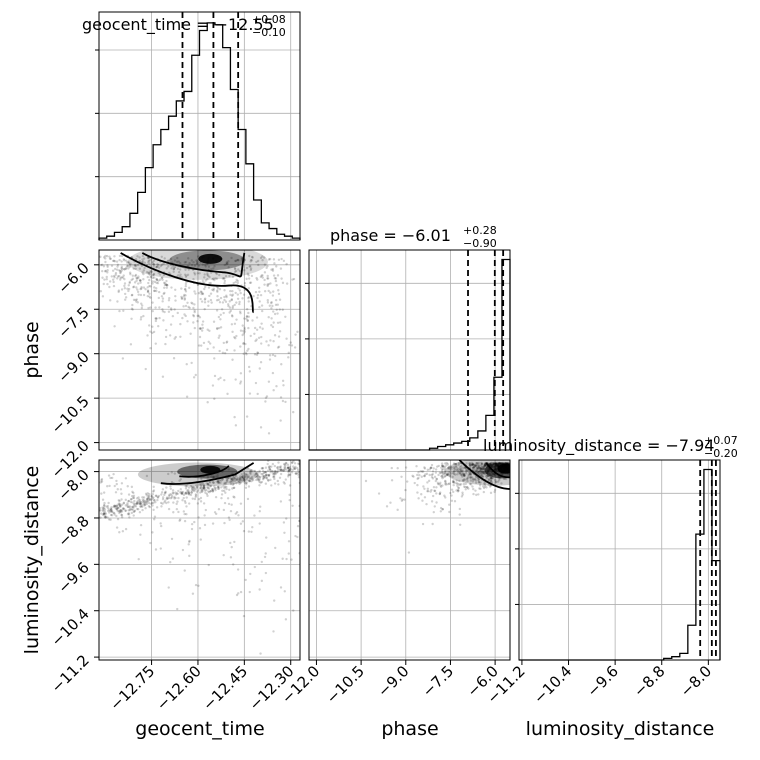 The width and height of the screenshot is (760, 760). Describe the element at coordinates (269, 32) in the screenshot. I see `title-sub-geocent-time: −0.10` at that location.